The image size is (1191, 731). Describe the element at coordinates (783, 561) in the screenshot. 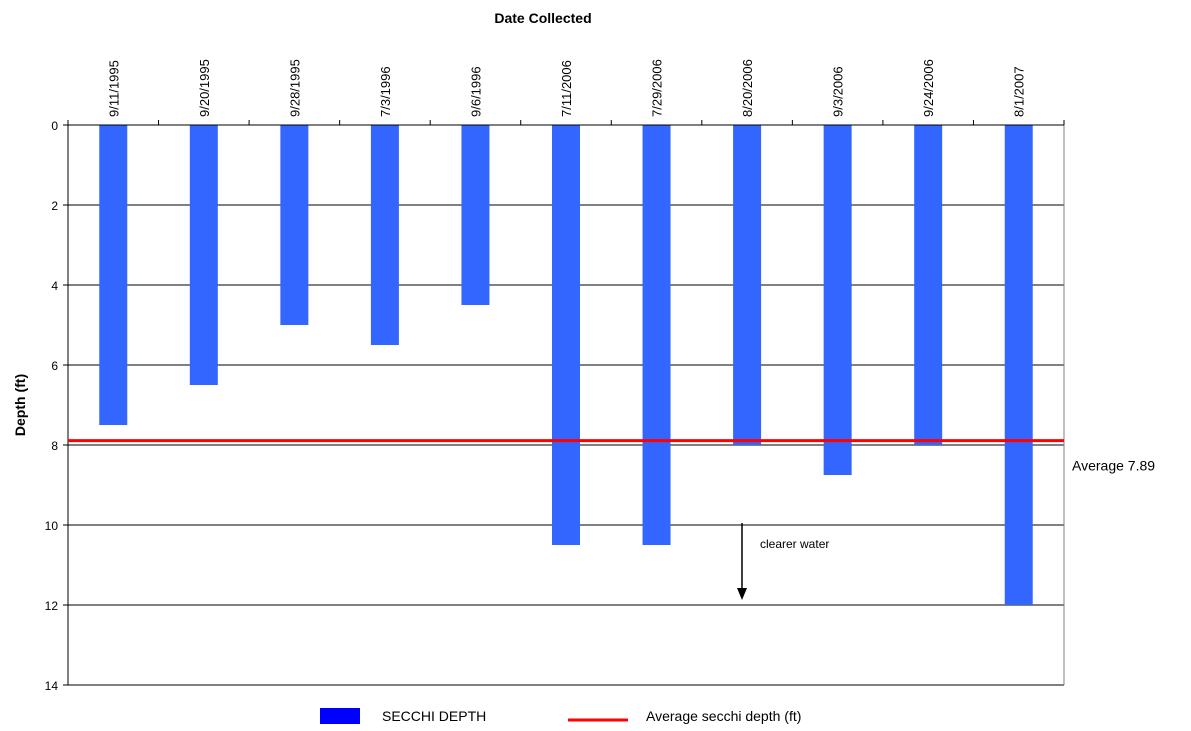

I see `clearer-water-annotation: clearer water` at that location.